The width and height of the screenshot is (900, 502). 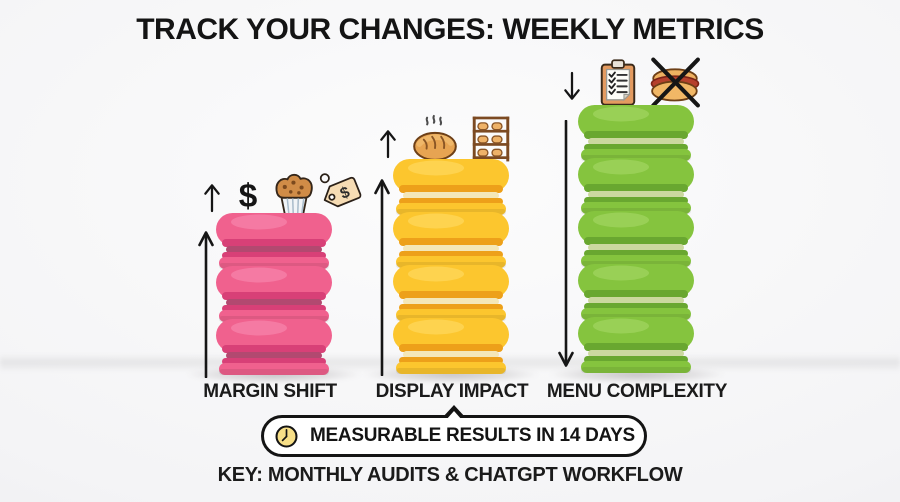 I want to click on checklist-clipboard-icon, so click(x=618, y=82).